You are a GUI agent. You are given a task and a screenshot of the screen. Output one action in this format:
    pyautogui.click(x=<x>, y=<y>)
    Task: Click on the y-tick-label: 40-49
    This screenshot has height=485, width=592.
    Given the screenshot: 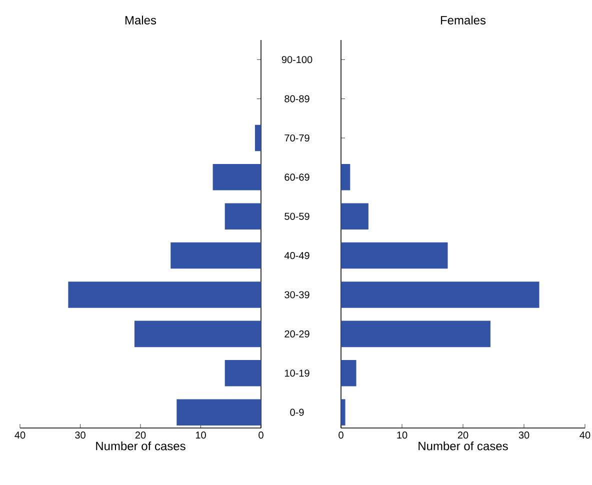 What is the action you would take?
    pyautogui.click(x=297, y=256)
    